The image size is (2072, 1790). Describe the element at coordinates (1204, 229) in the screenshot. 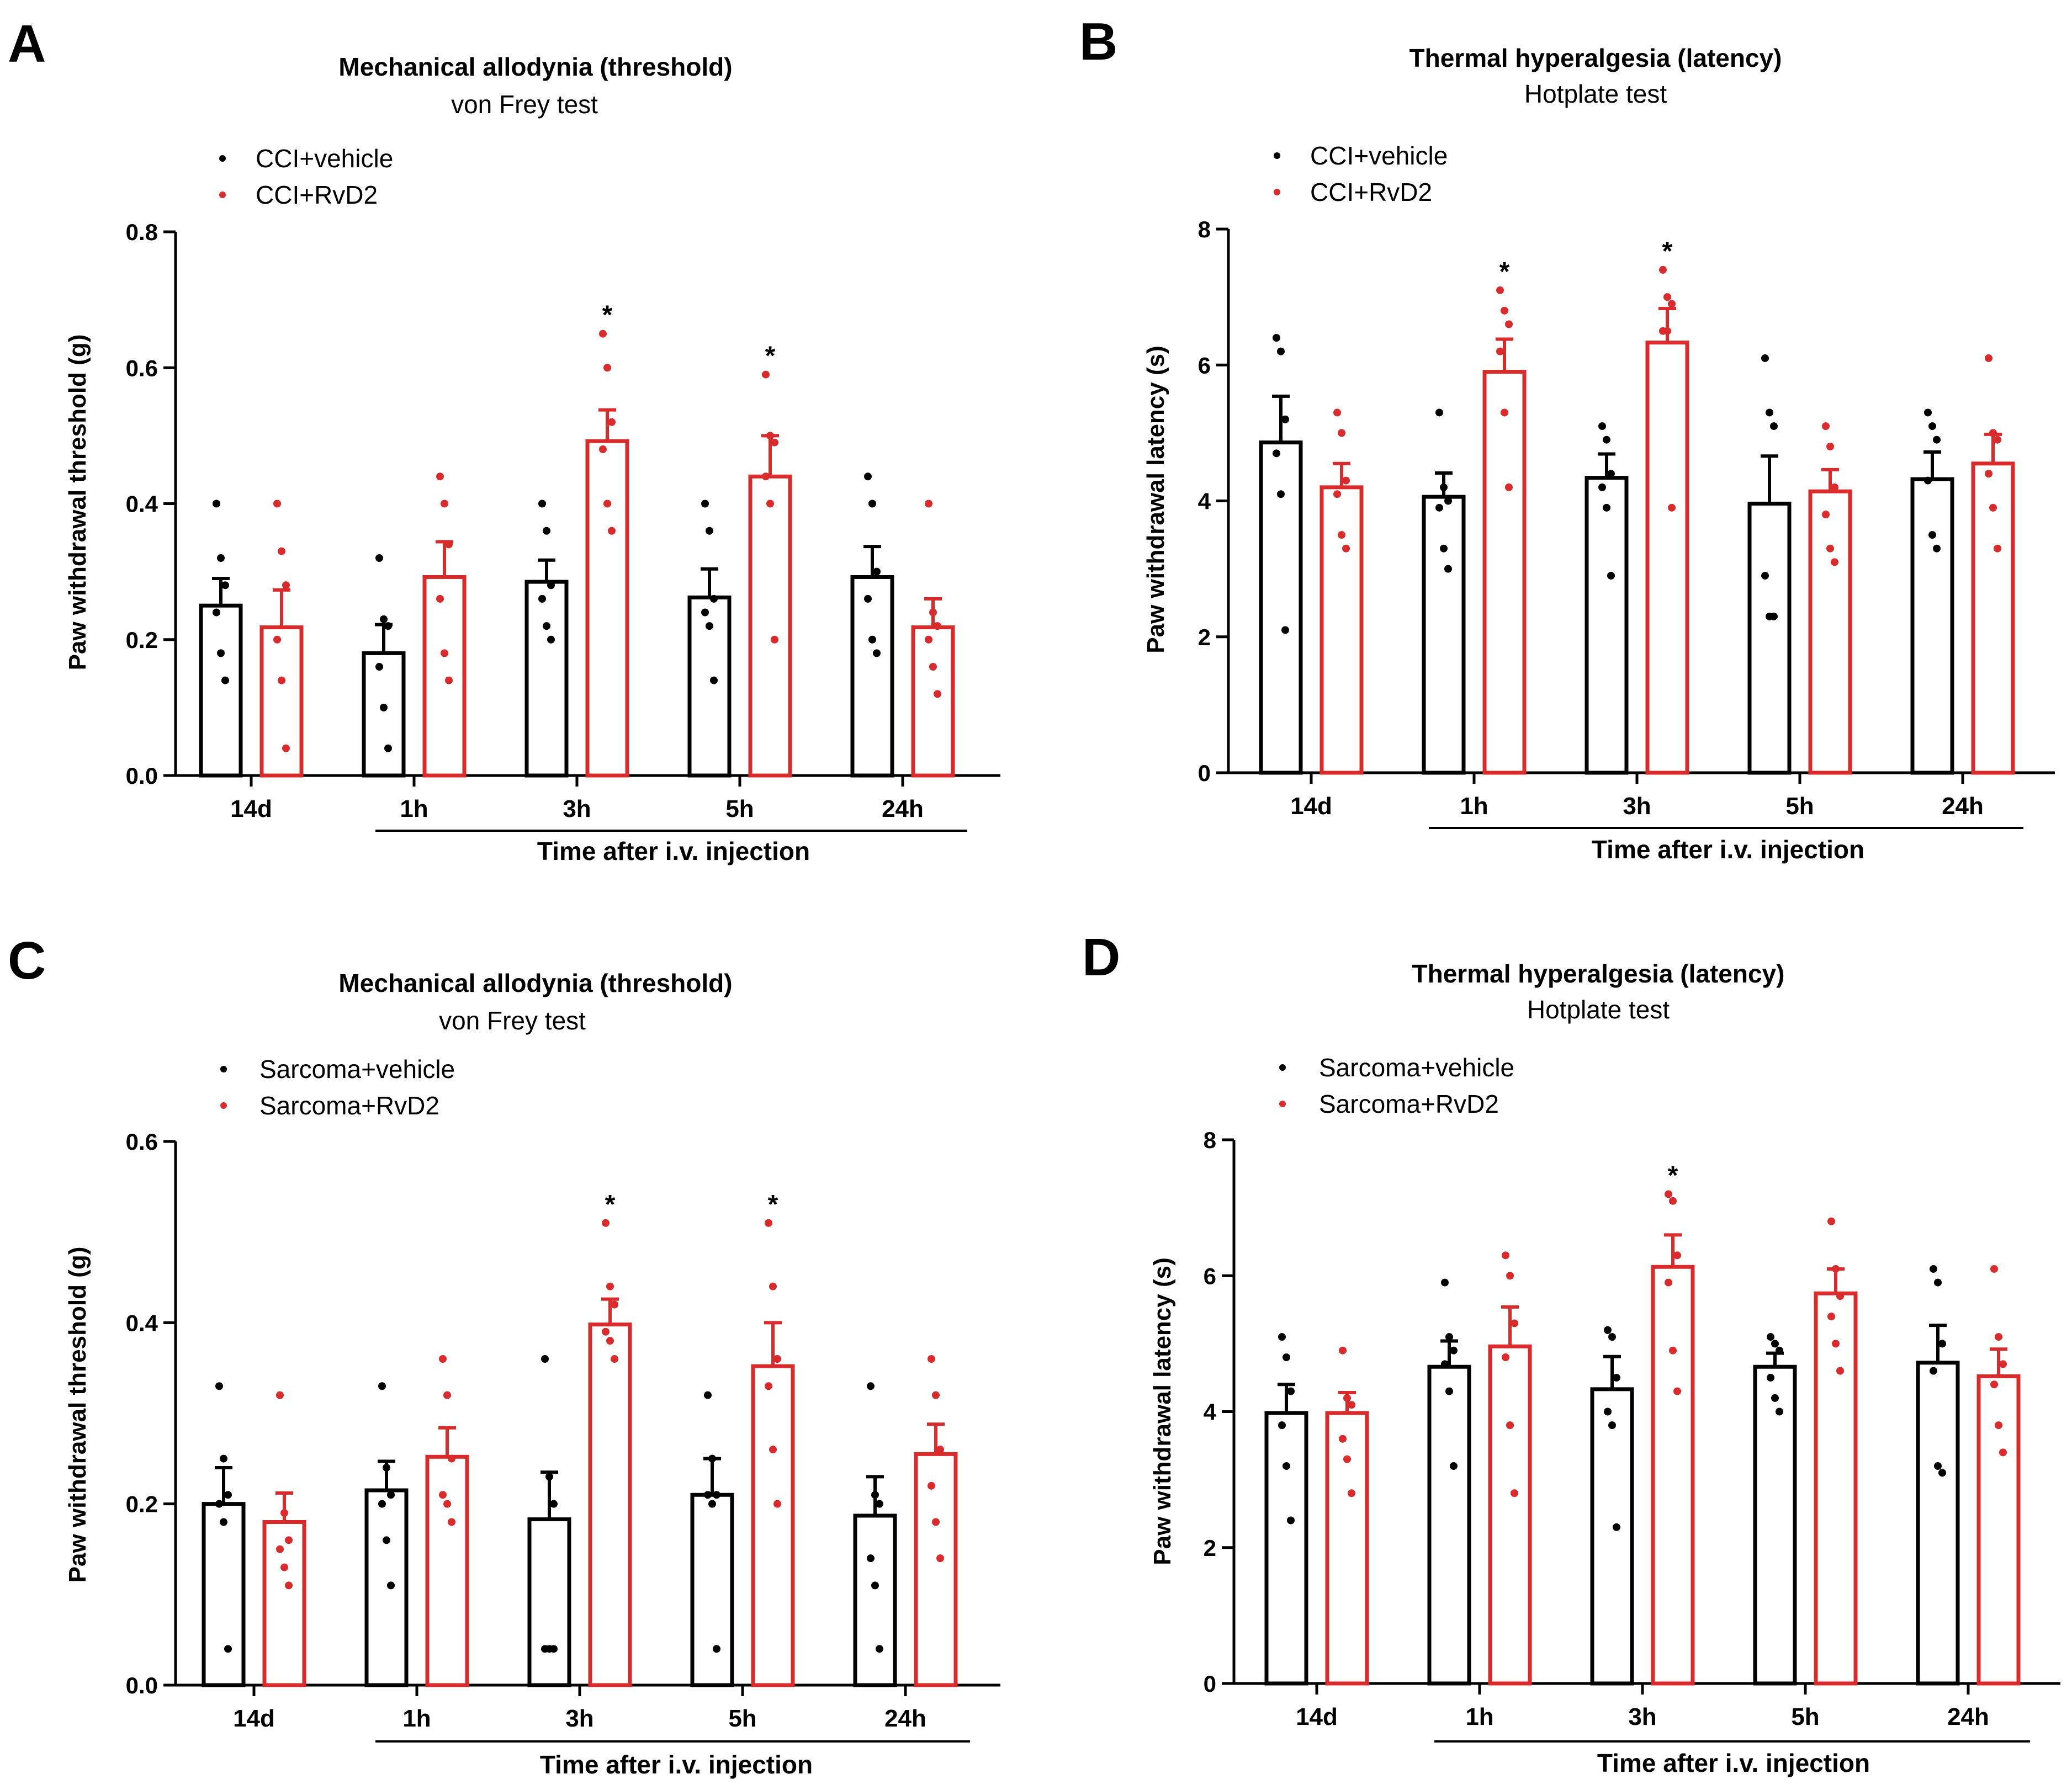

I see `y-tick-label: 8` at that location.